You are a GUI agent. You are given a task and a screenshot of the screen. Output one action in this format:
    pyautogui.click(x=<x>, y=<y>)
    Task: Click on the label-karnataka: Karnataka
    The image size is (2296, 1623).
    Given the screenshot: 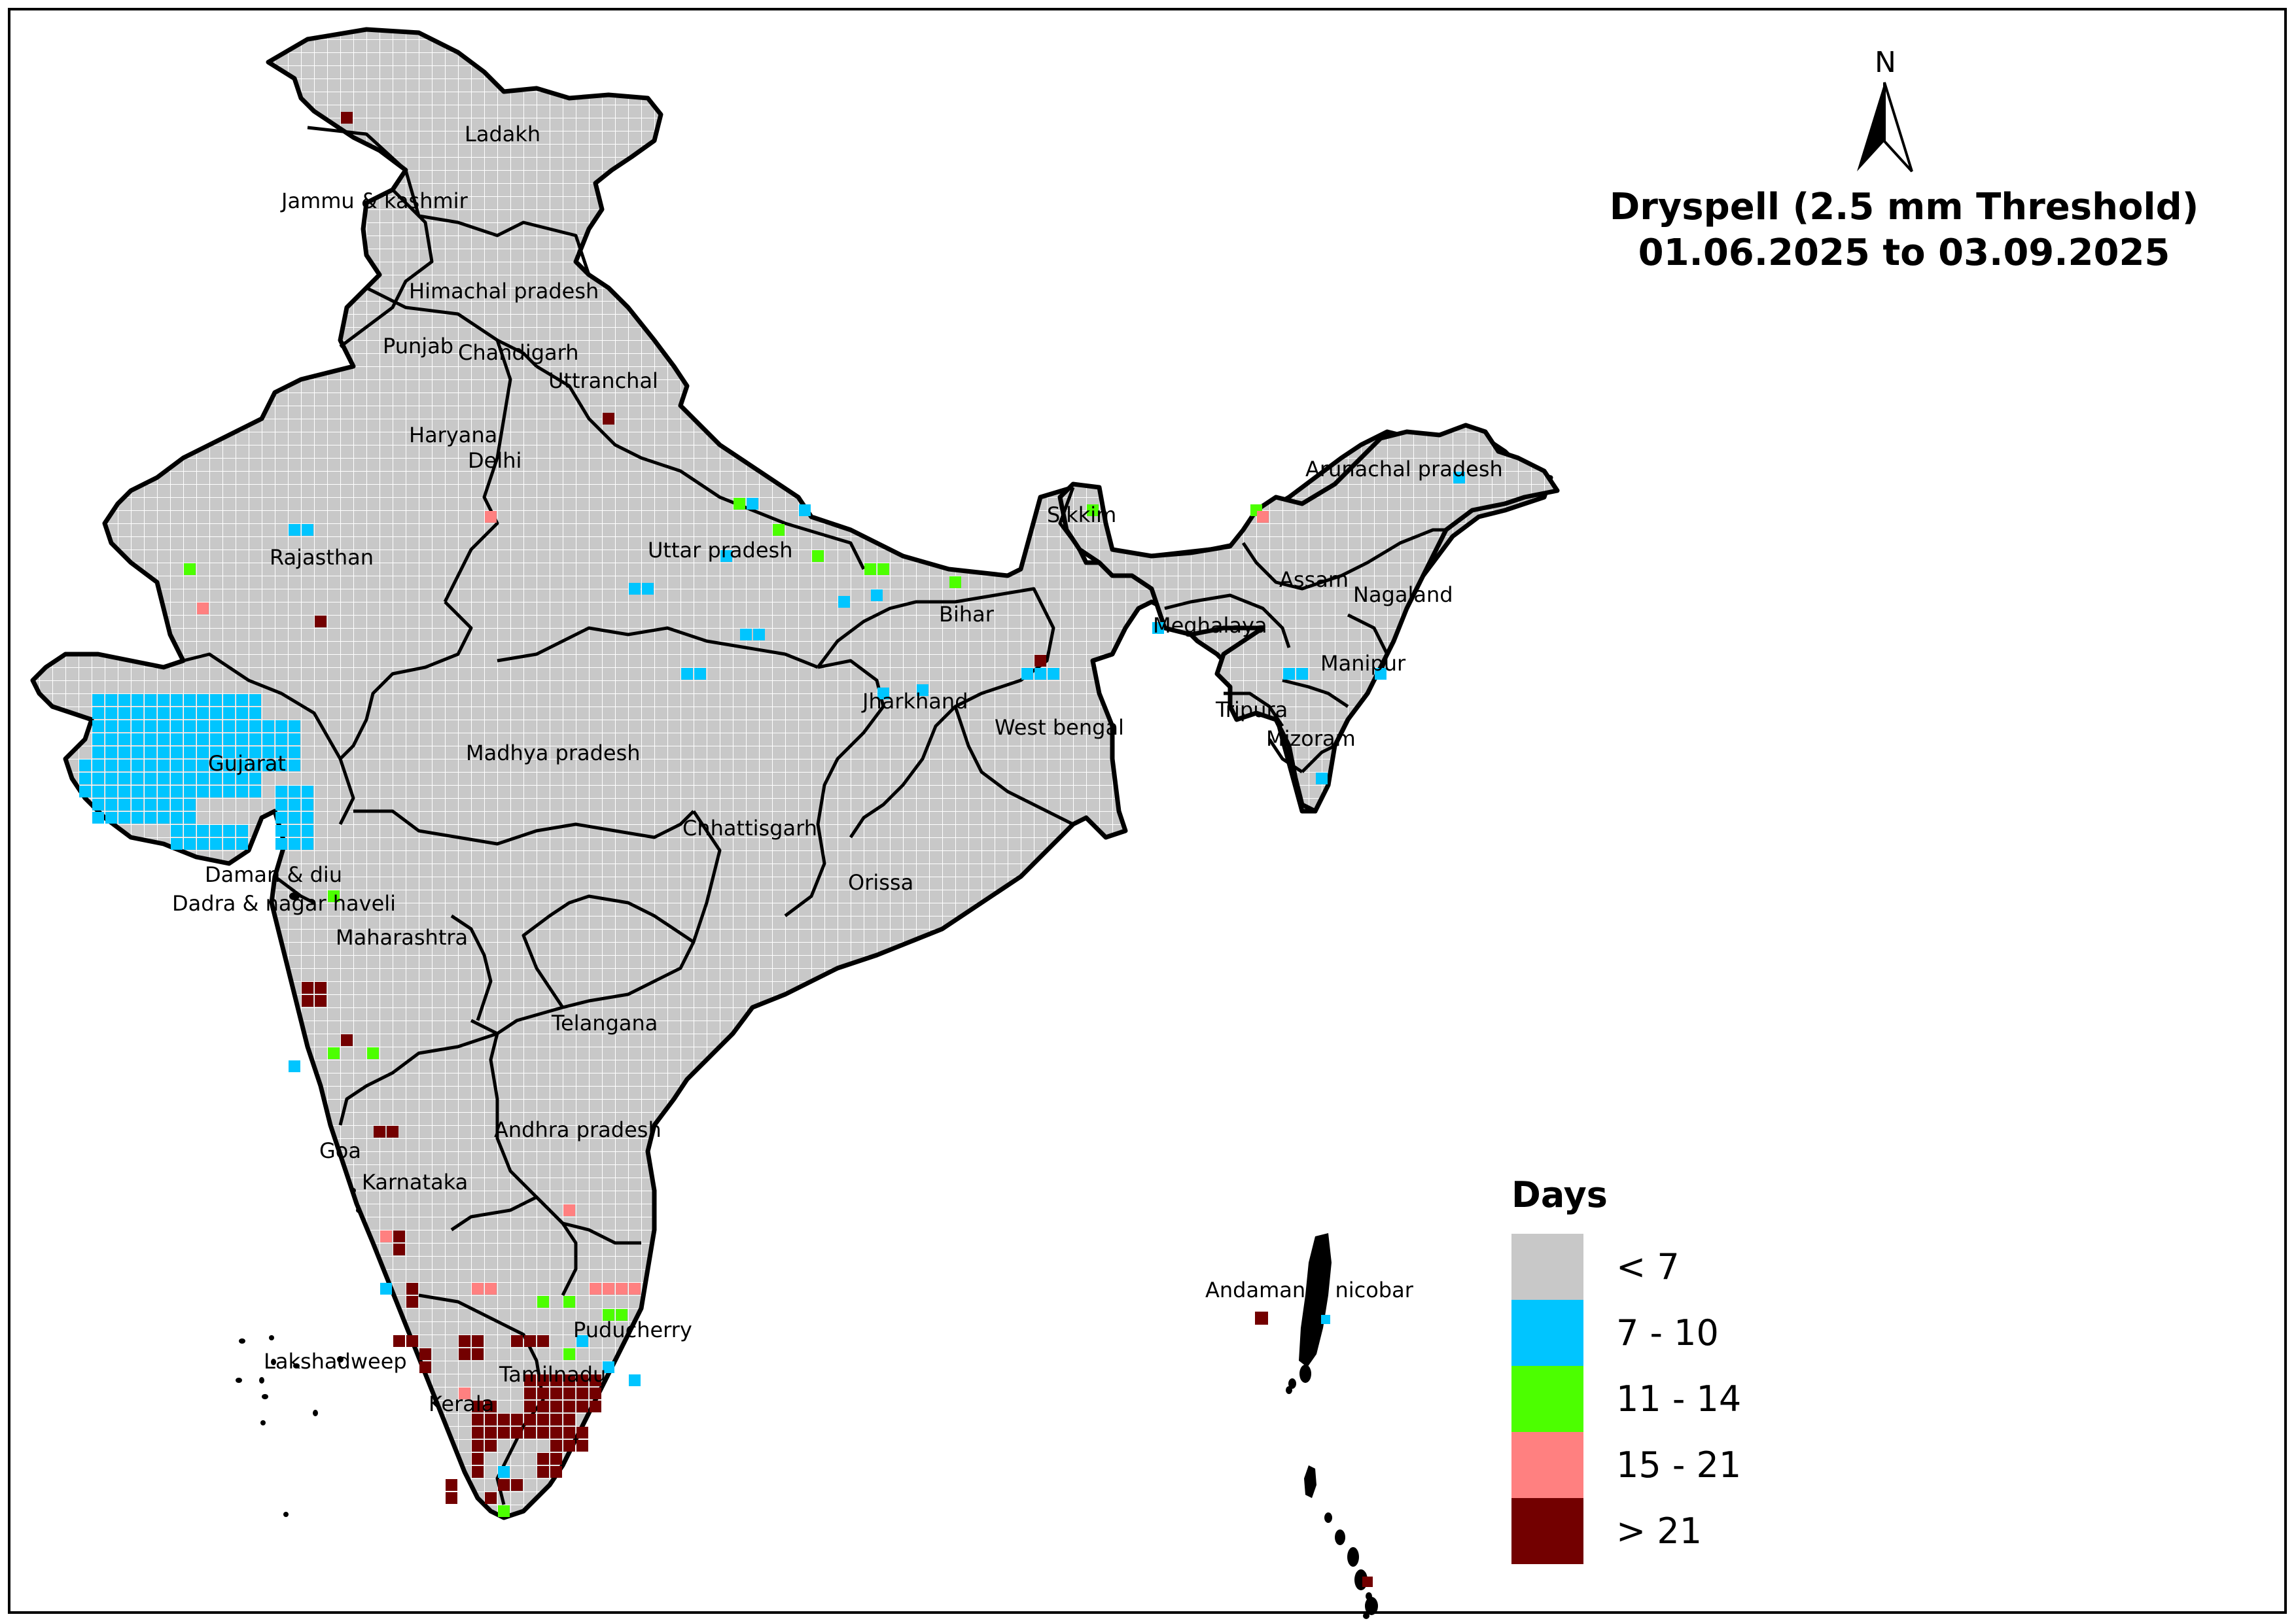 What is the action you would take?
    pyautogui.click(x=415, y=1183)
    